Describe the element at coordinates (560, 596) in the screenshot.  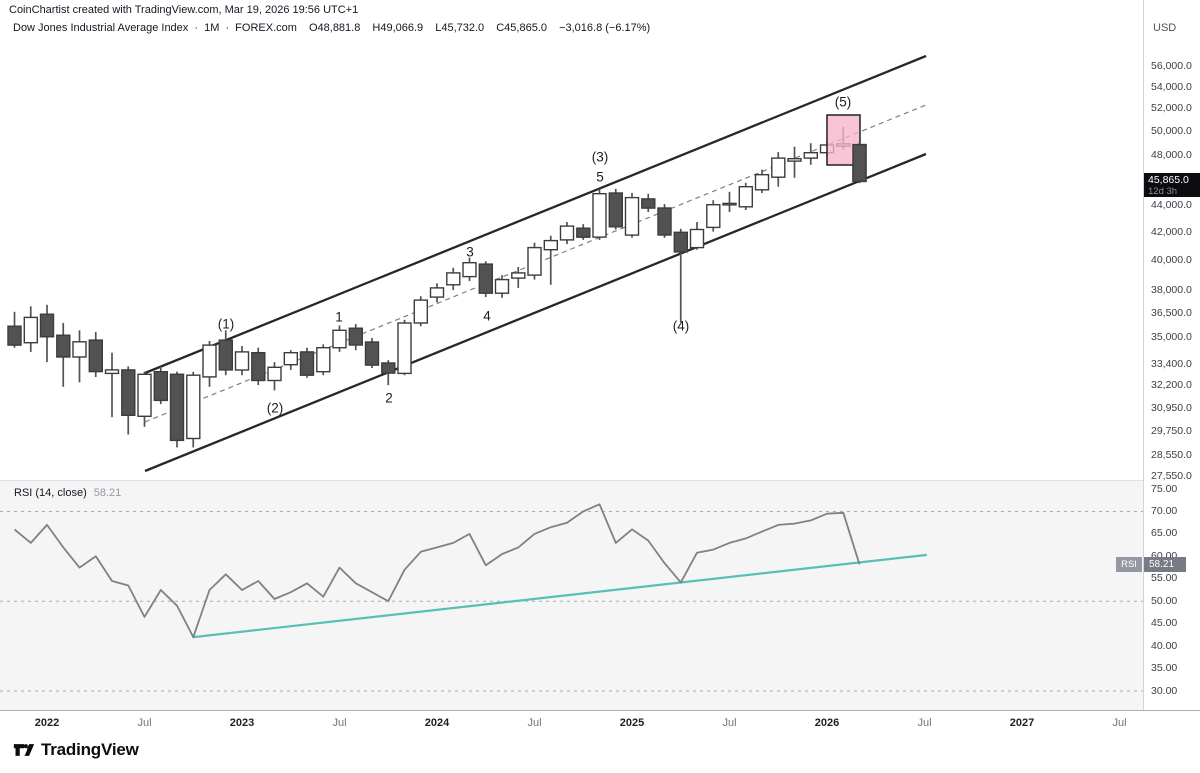
I see `rsi-trendline` at that location.